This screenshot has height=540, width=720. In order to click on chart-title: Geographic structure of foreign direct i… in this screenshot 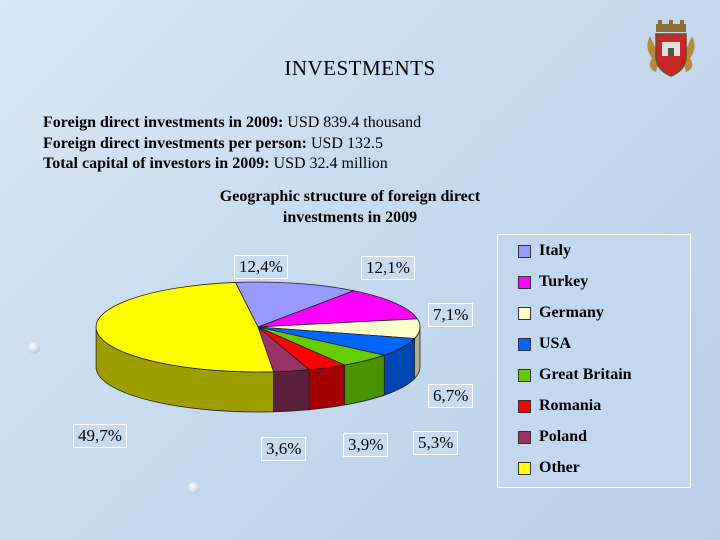, I will do `click(350, 207)`.